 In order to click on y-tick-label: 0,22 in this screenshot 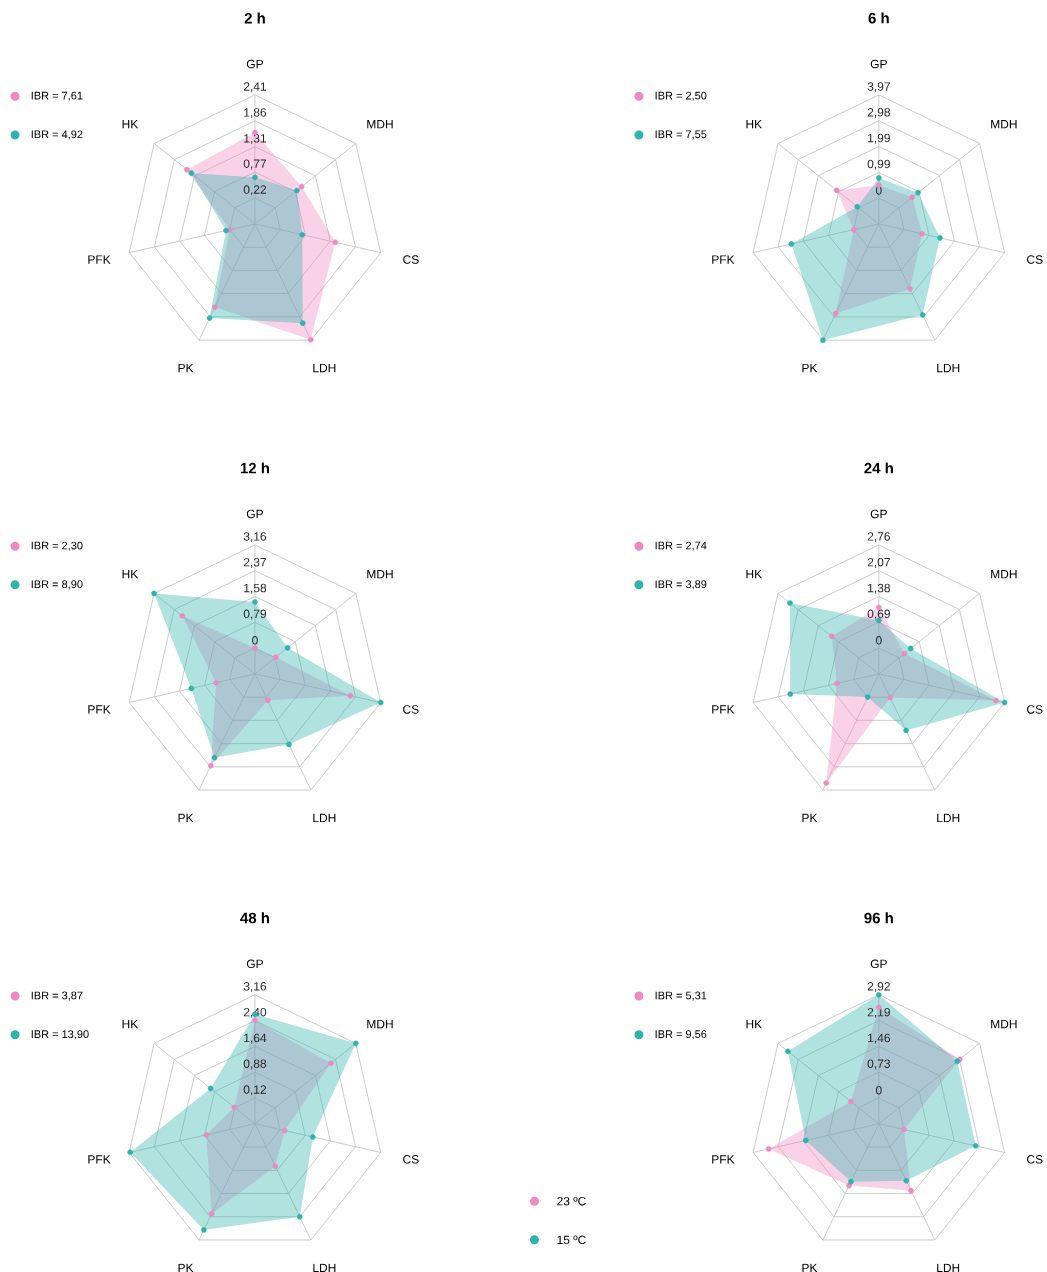, I will do `click(255, 190)`.